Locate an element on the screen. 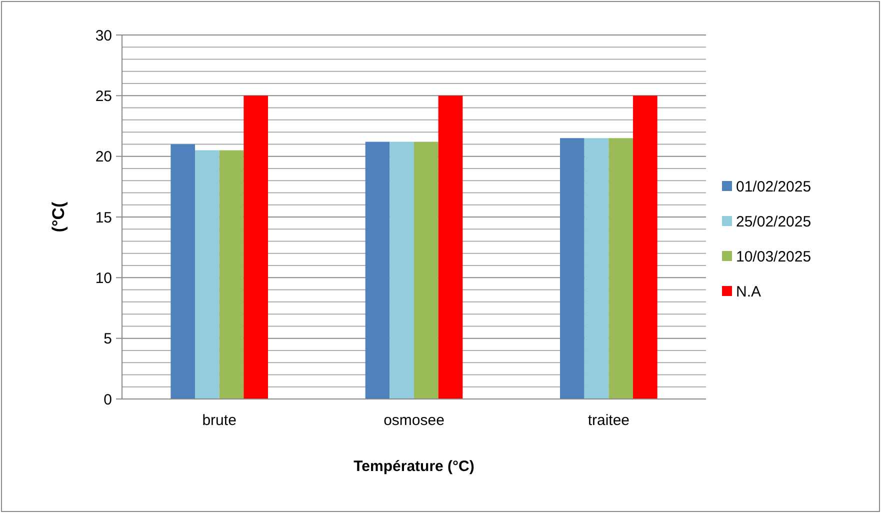  y-tick-label: 20 is located at coordinates (103, 157).